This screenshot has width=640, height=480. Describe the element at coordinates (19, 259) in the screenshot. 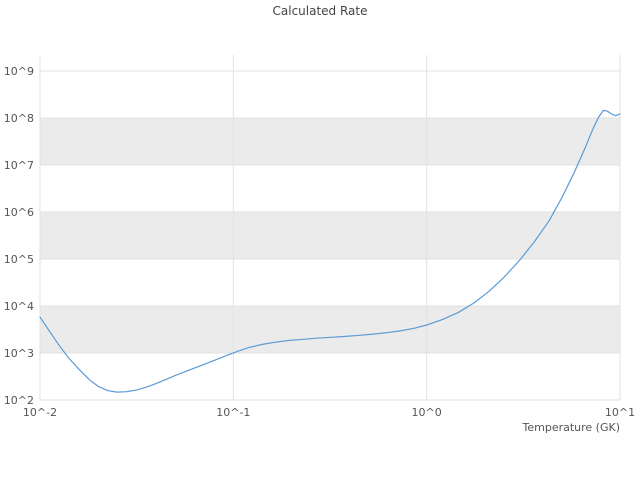

I see `y-tick-label: 10^5` at that location.